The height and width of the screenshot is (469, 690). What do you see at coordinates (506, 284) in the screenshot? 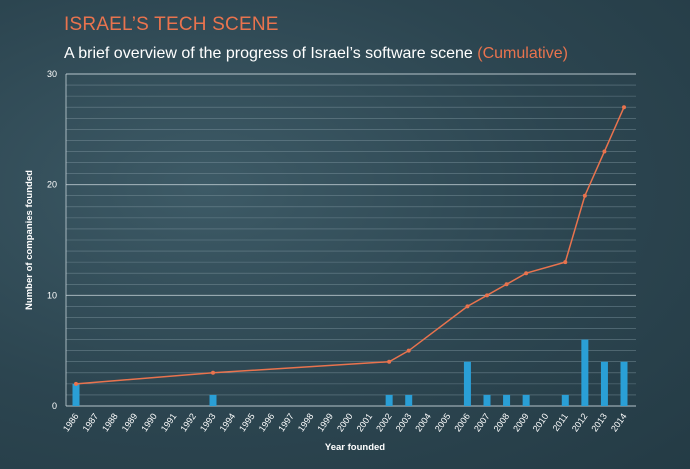
I see `line-point-2008` at bounding box center [506, 284].